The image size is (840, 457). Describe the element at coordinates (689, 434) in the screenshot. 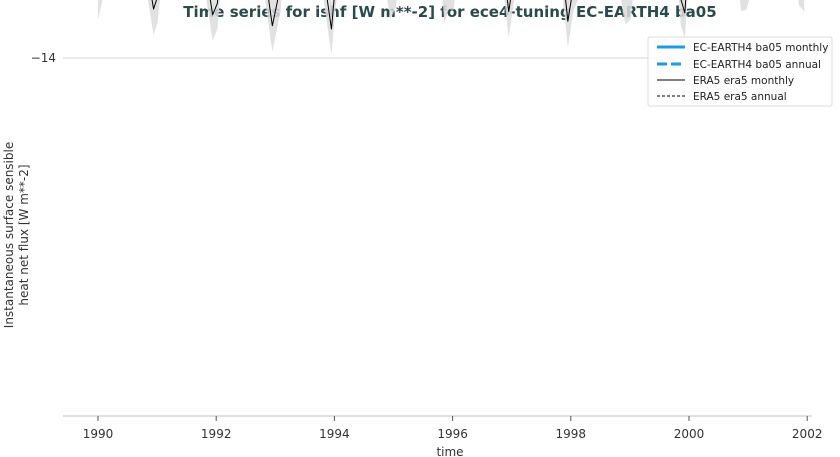

I see `x-tick-label: 2000` at that location.